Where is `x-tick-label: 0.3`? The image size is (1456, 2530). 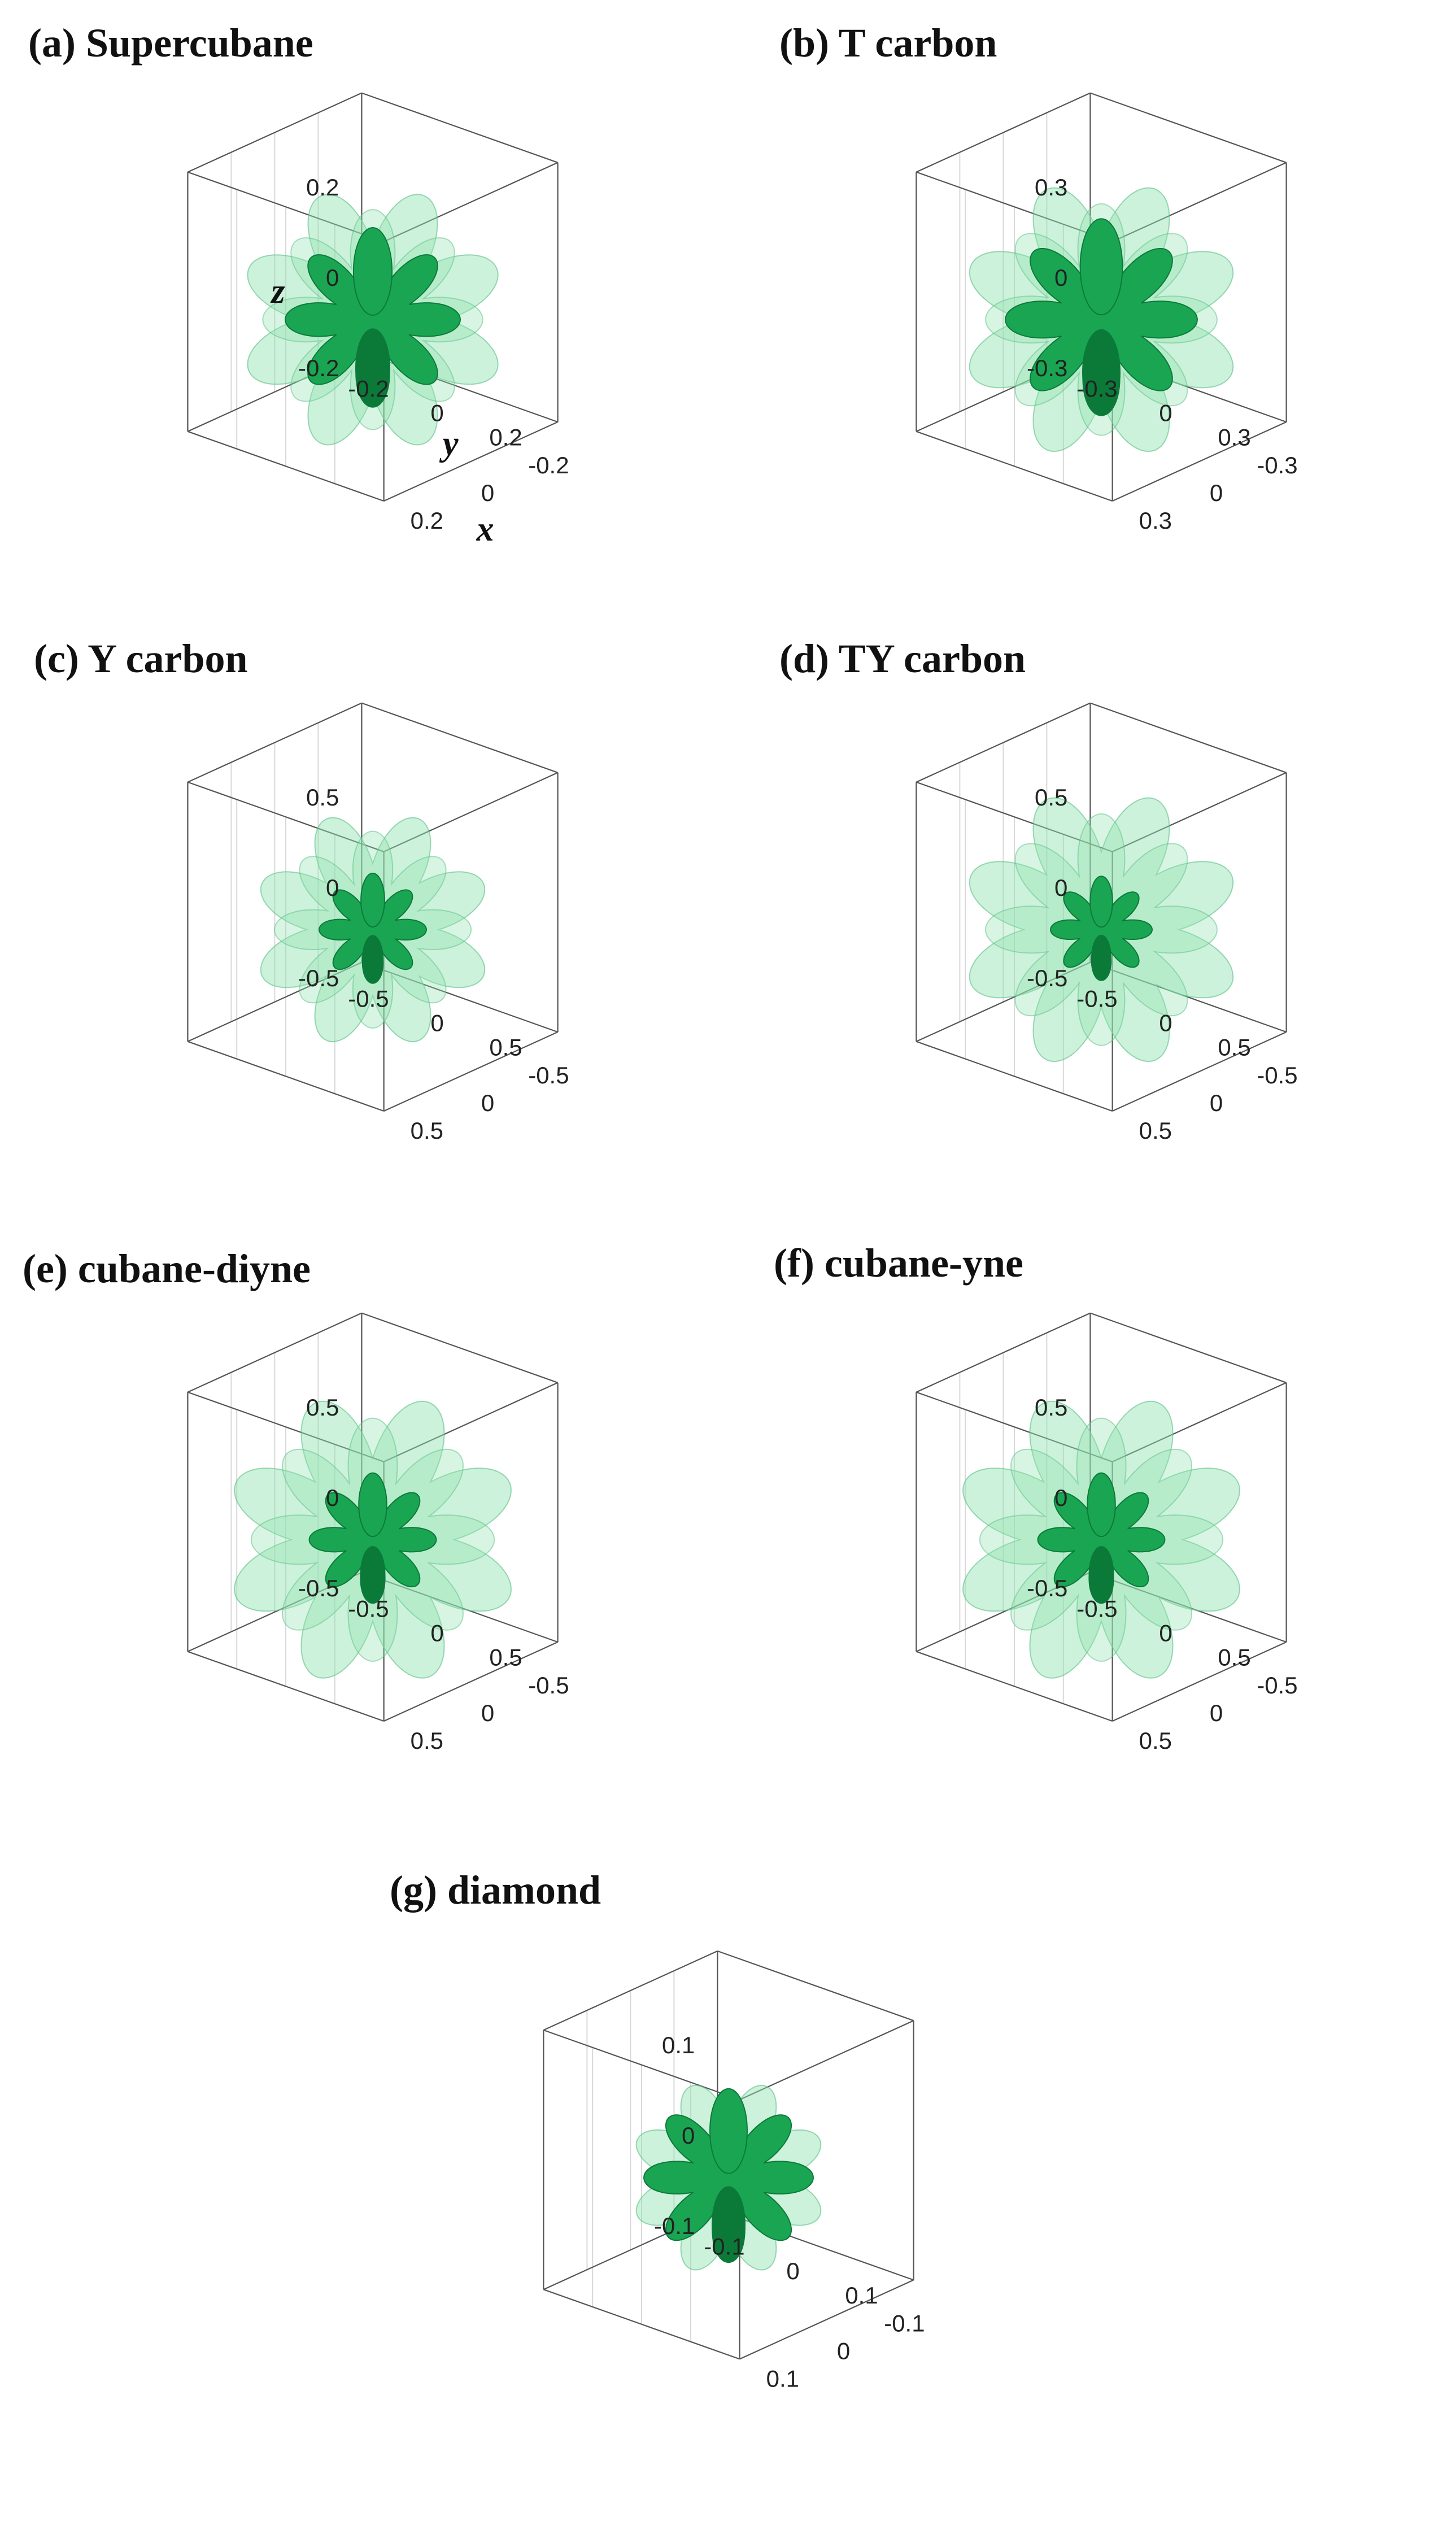 x-tick-label: 0.3 is located at coordinates (1155, 520).